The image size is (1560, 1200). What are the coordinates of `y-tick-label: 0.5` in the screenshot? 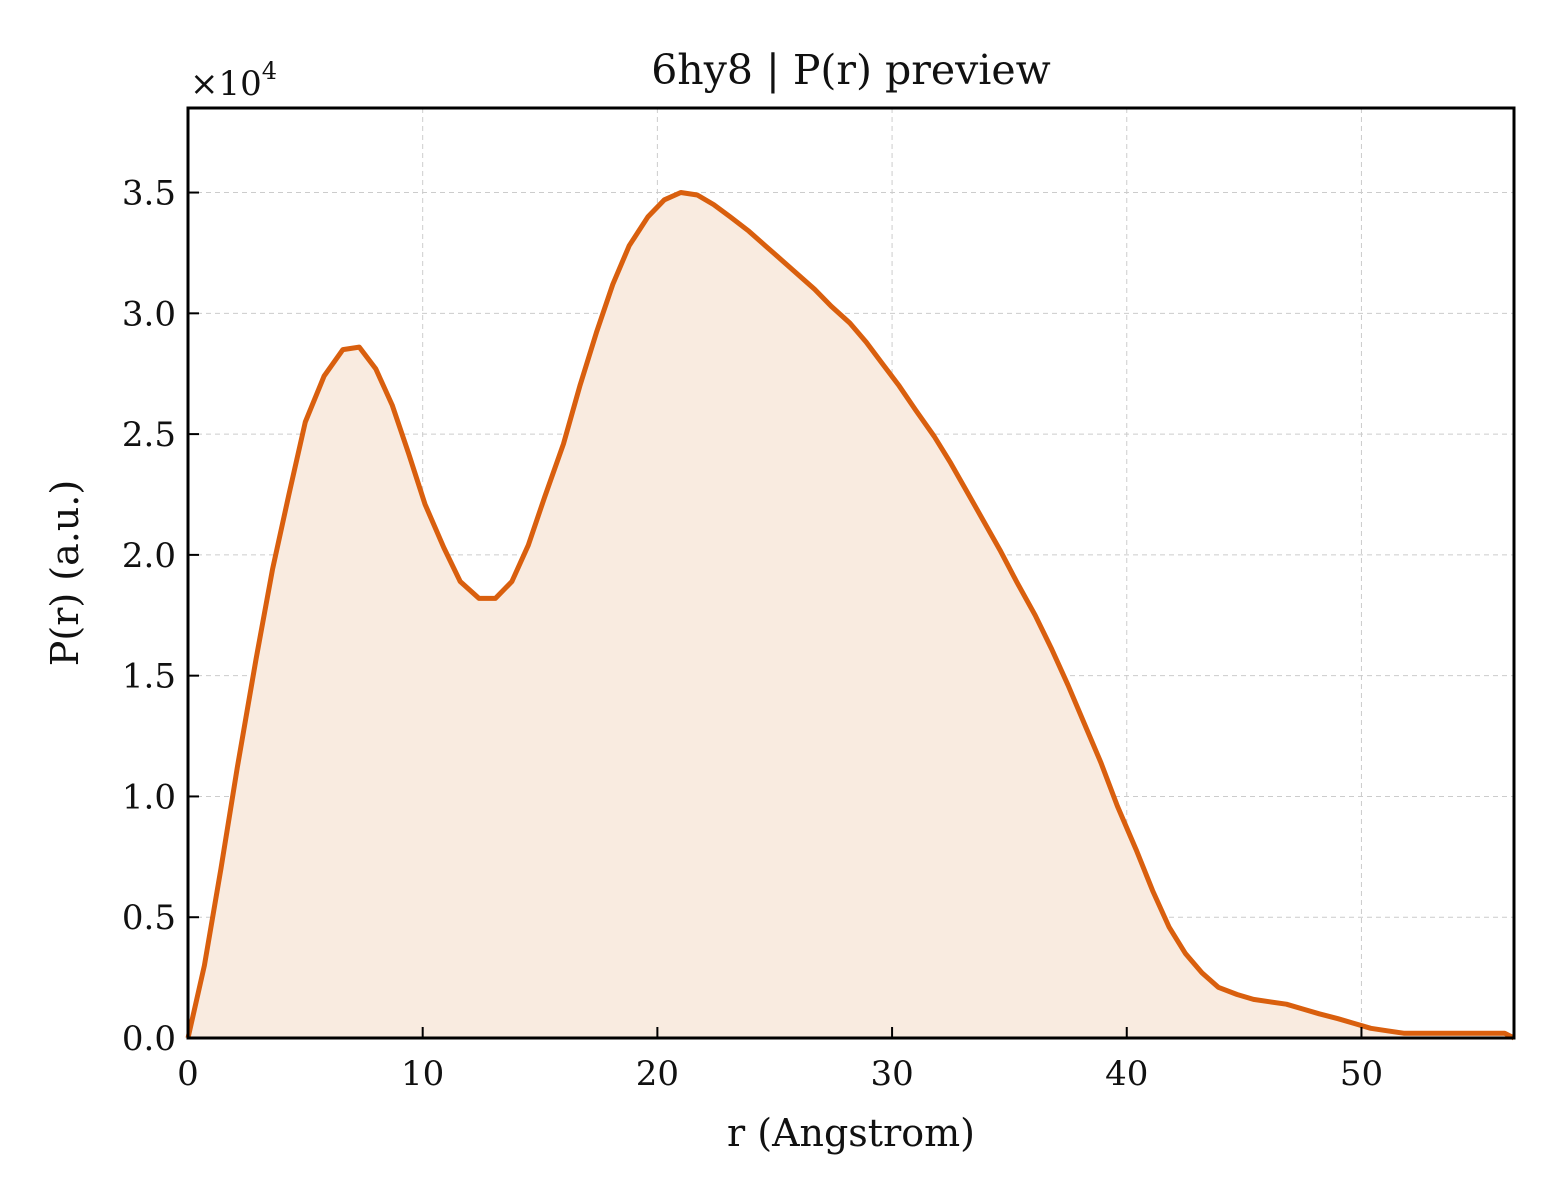 It's located at (149, 918).